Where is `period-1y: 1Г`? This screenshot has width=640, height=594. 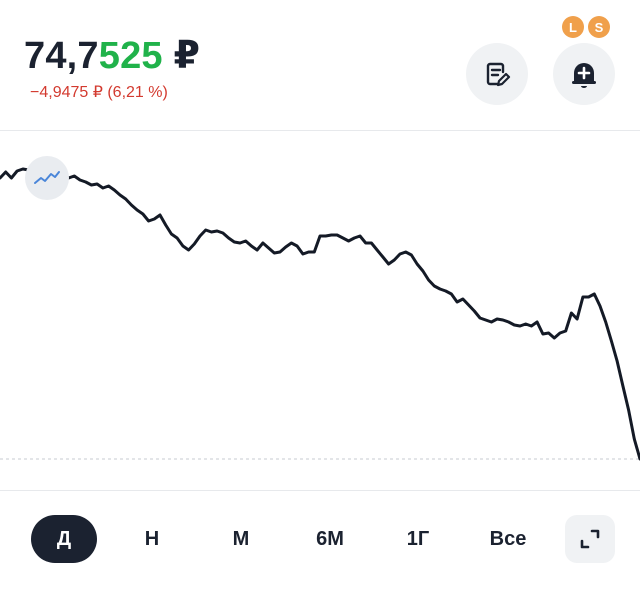 period-1y: 1Г is located at coordinates (418, 539).